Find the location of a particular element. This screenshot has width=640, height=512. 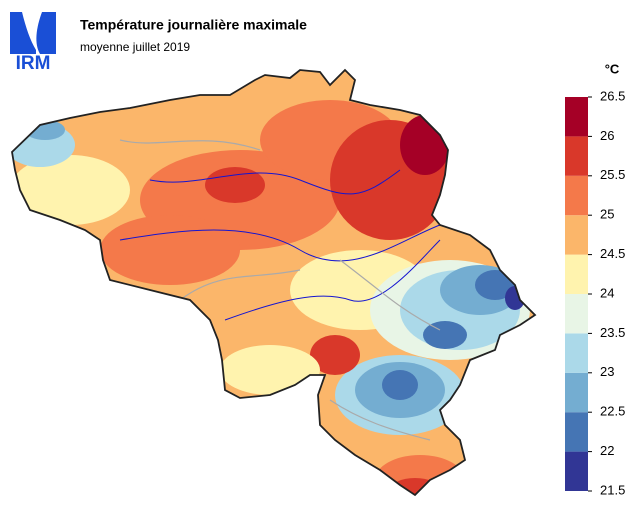

legend-tick-label: 21.5 is located at coordinates (612, 489).